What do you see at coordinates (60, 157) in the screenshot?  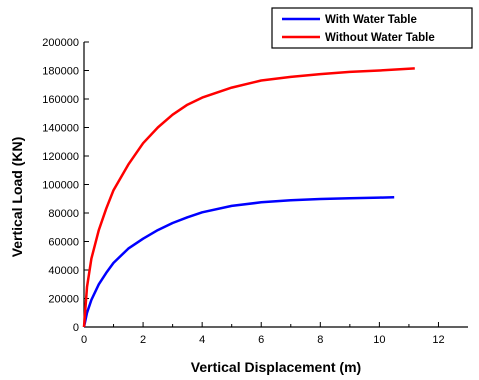 I see `y-tick-label: 120000` at bounding box center [60, 157].